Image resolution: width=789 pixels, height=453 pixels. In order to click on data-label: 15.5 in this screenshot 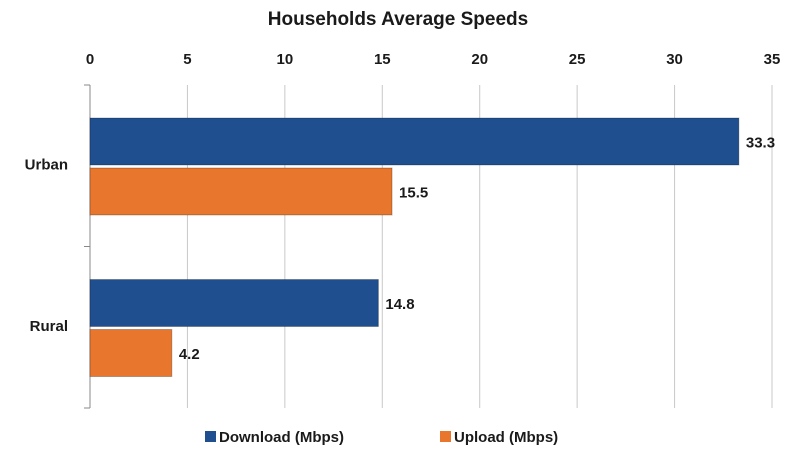, I will do `click(413, 192)`.